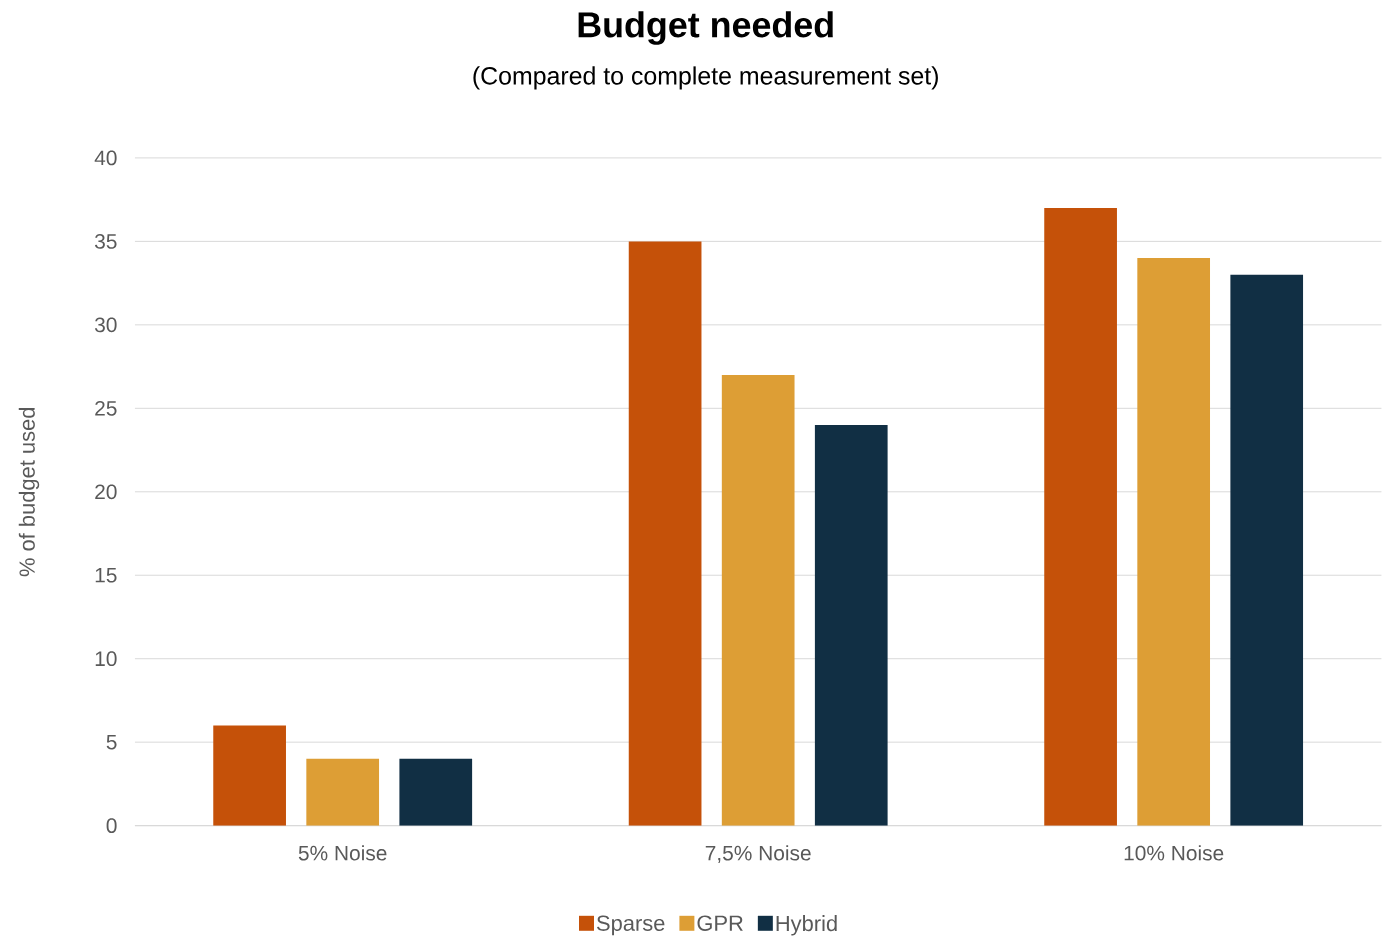  What do you see at coordinates (806, 925) in the screenshot?
I see `legend-label: Hybrid` at bounding box center [806, 925].